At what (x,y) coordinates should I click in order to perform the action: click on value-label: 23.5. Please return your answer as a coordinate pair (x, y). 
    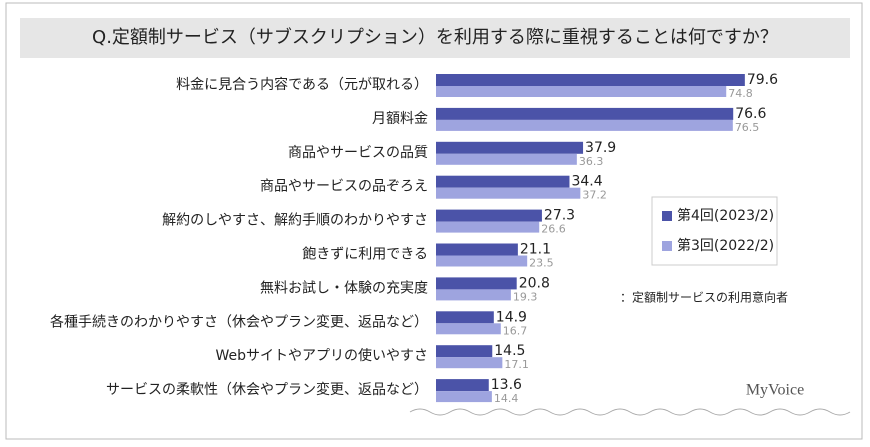
    Looking at the image, I should click on (541, 263).